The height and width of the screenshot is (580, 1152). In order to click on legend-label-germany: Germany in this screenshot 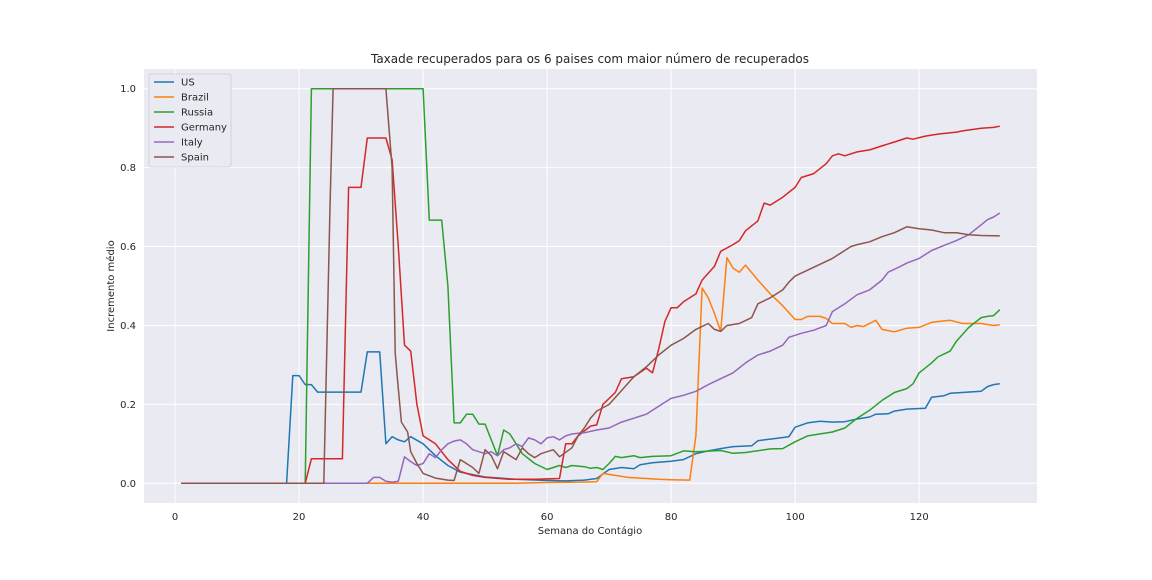, I will do `click(204, 128)`.